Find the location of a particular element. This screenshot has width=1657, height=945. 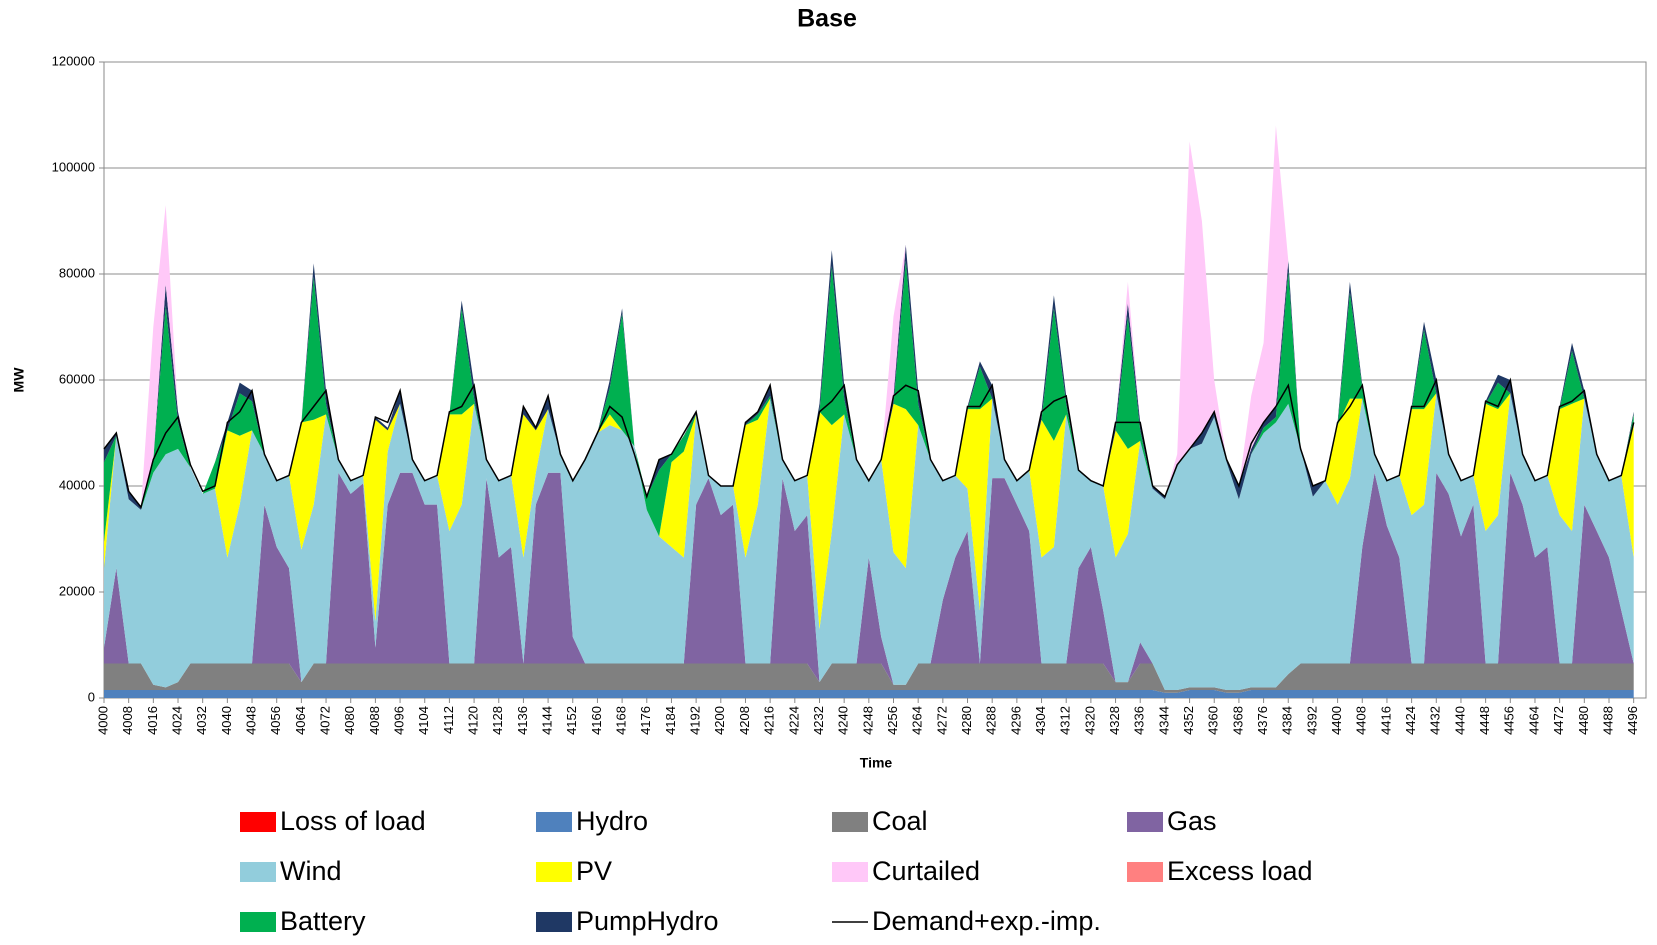

legend-item: Curtailed is located at coordinates (906, 871).